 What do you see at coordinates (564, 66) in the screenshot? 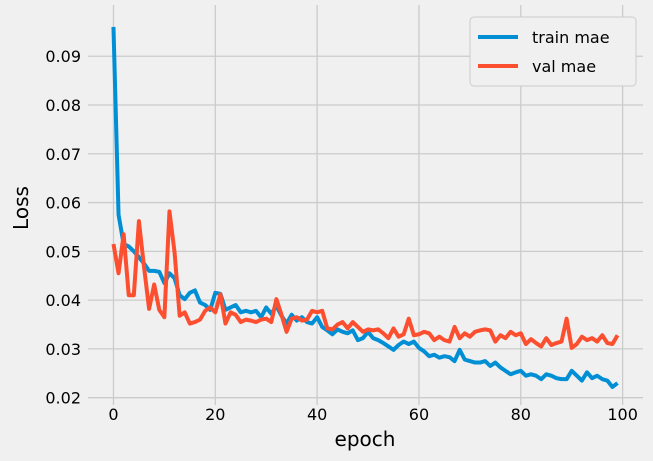
I see `legend-label-val-mae: val mae` at bounding box center [564, 66].